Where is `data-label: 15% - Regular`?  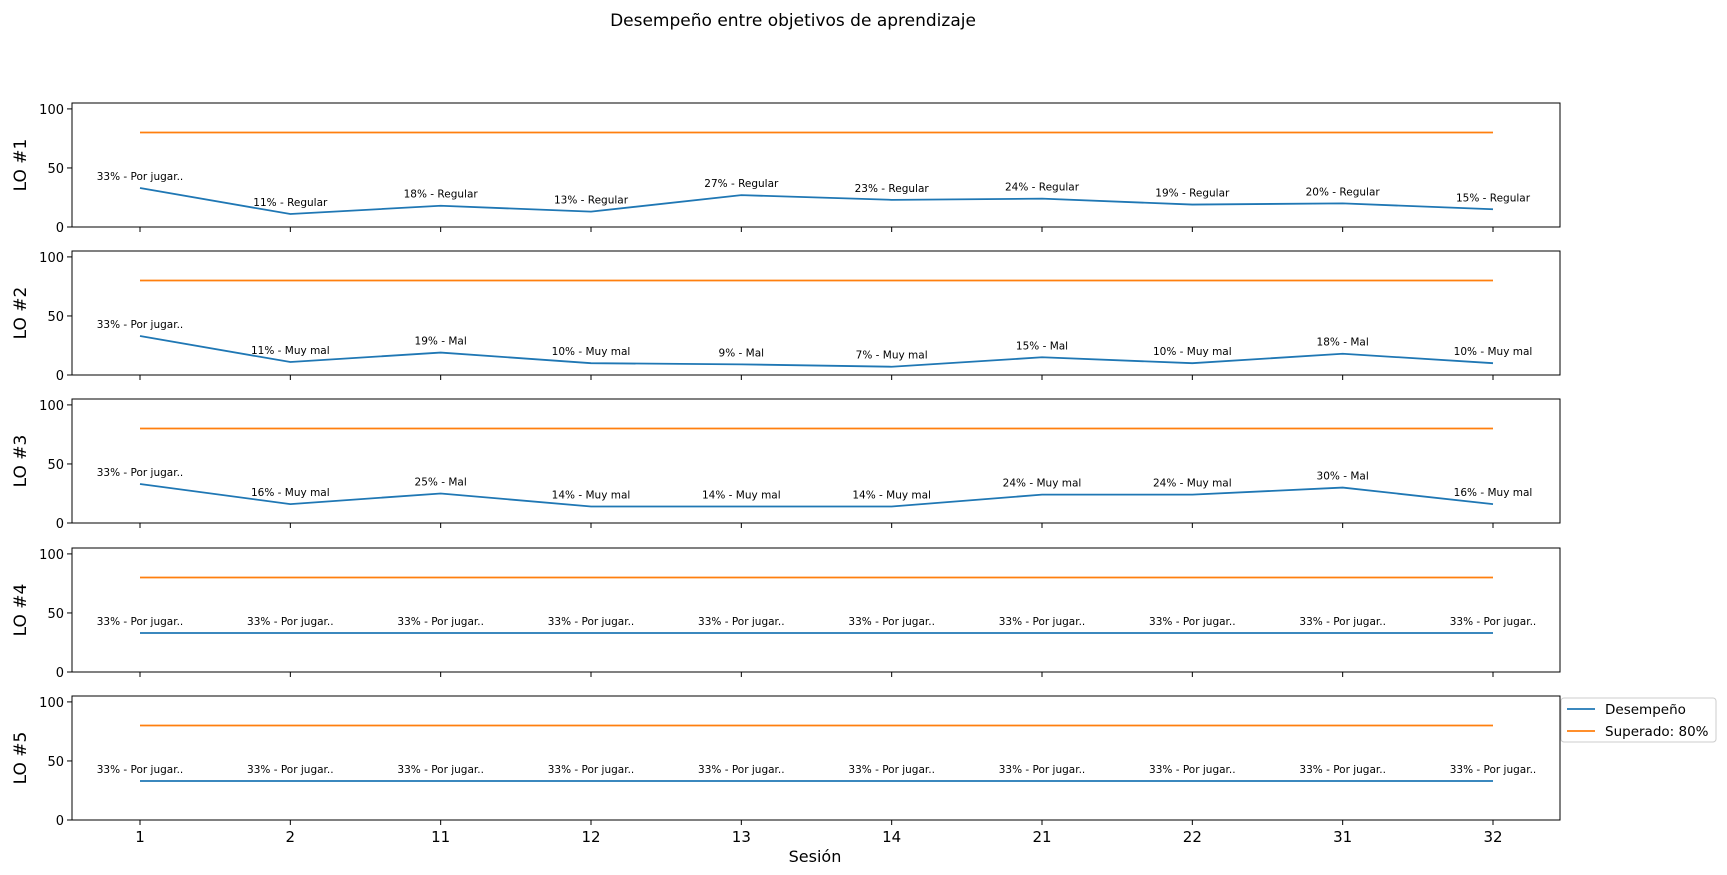 data-label: 15% - Regular is located at coordinates (1493, 198).